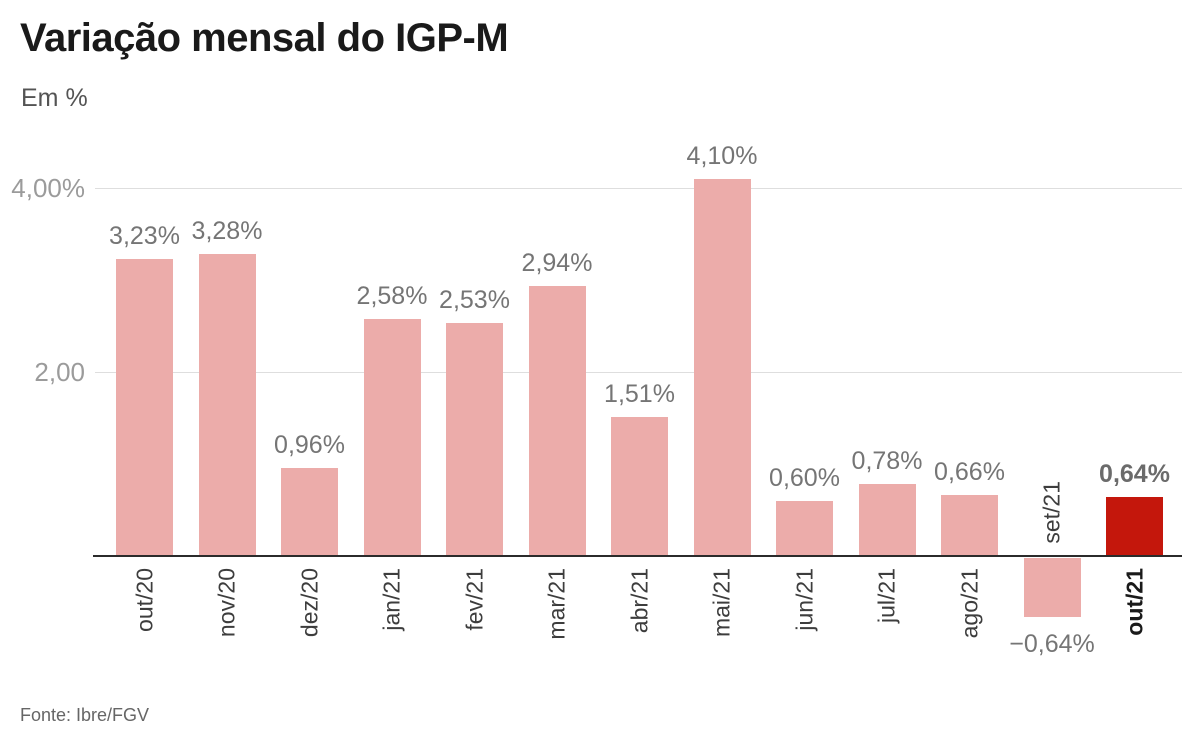 The image size is (1200, 752). Describe the element at coordinates (722, 155) in the screenshot. I see `bar-value-label: 4,10%` at that location.